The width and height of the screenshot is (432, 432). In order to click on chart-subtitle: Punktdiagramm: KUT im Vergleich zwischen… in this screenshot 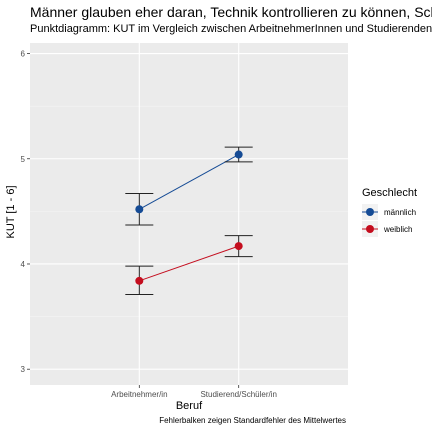, I will do `click(231, 29)`.